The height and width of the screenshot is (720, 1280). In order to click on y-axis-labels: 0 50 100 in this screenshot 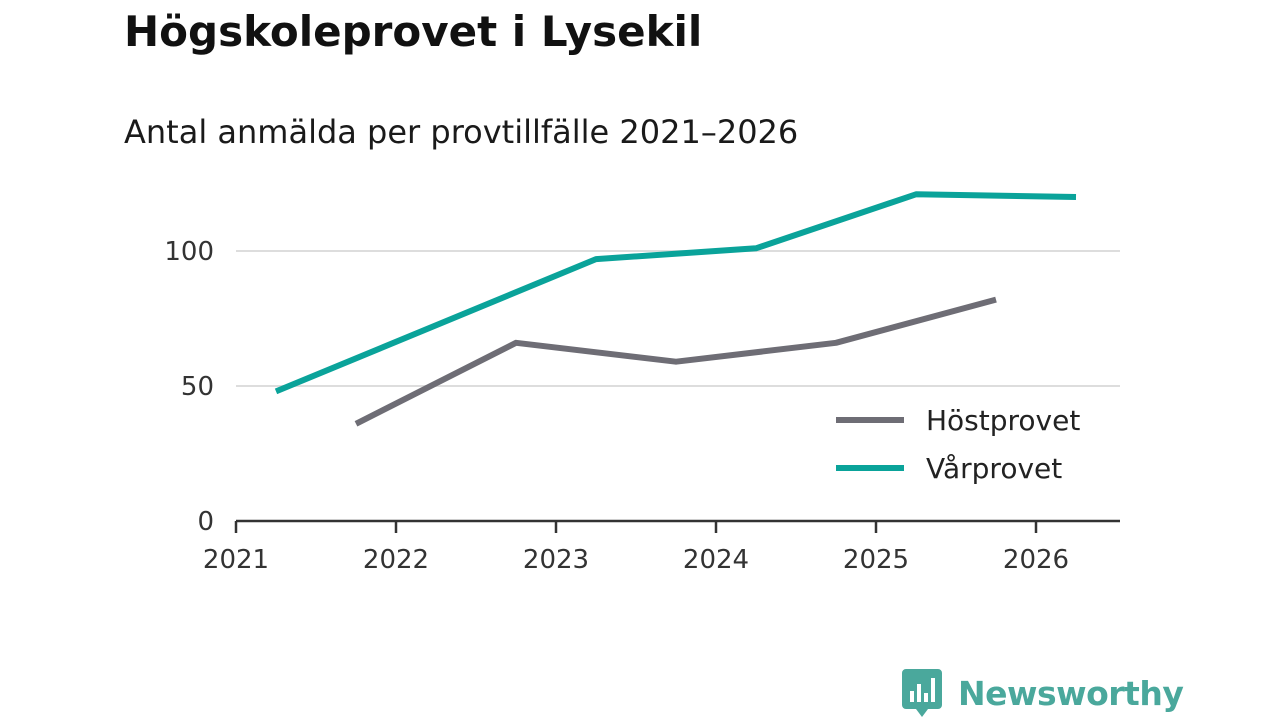, I will do `click(189, 387)`.